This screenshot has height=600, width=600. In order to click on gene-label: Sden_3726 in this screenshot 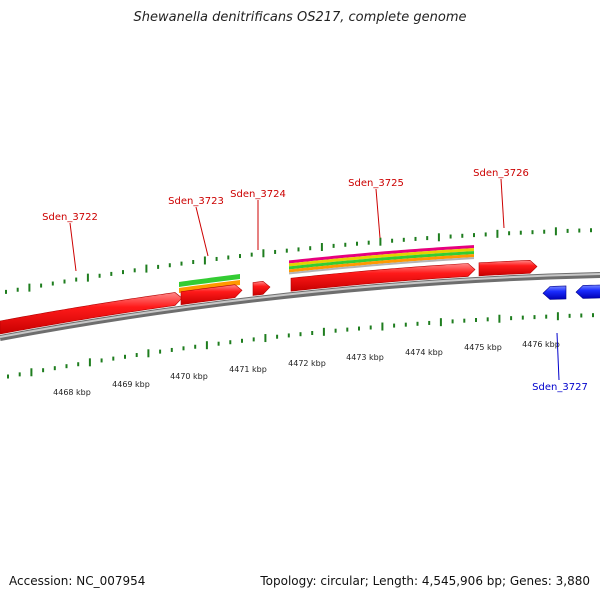, I will do `click(501, 173)`.